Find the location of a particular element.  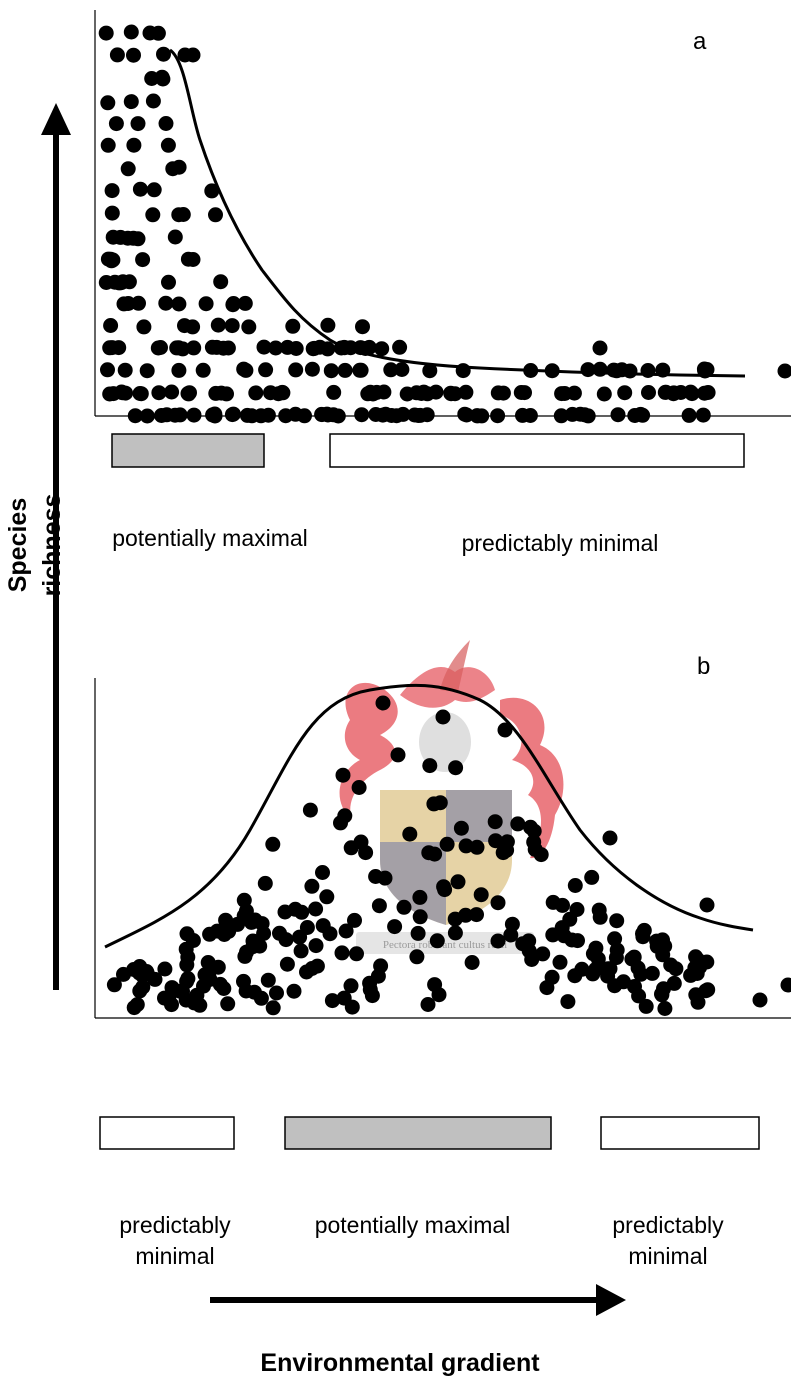

panel-a-open-bar is located at coordinates (537, 450).